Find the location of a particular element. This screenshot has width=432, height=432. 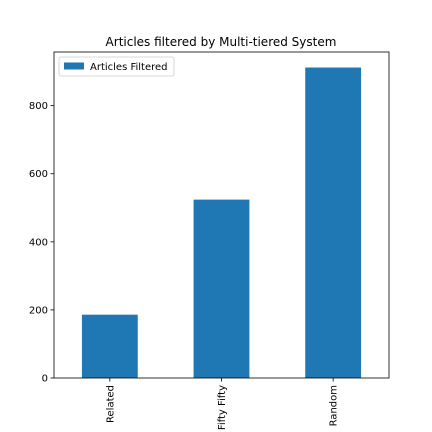

x-tick-label: Related is located at coordinates (110, 404).